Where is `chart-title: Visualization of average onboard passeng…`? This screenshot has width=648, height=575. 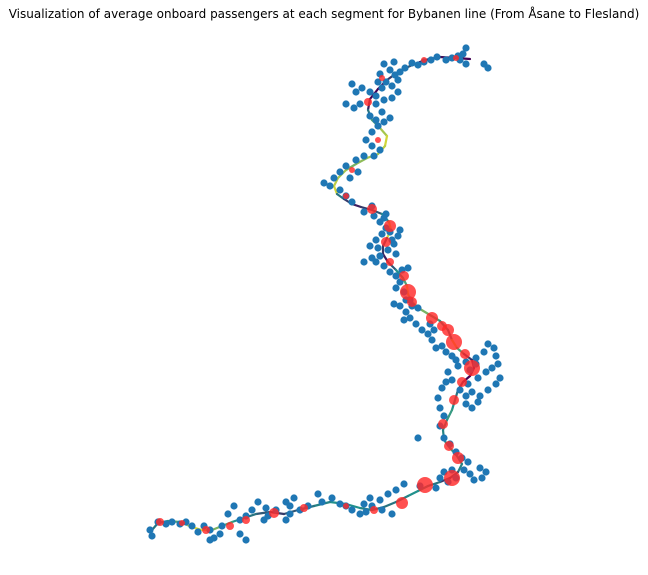 chart-title: Visualization of average onboard passeng… is located at coordinates (324, 14).